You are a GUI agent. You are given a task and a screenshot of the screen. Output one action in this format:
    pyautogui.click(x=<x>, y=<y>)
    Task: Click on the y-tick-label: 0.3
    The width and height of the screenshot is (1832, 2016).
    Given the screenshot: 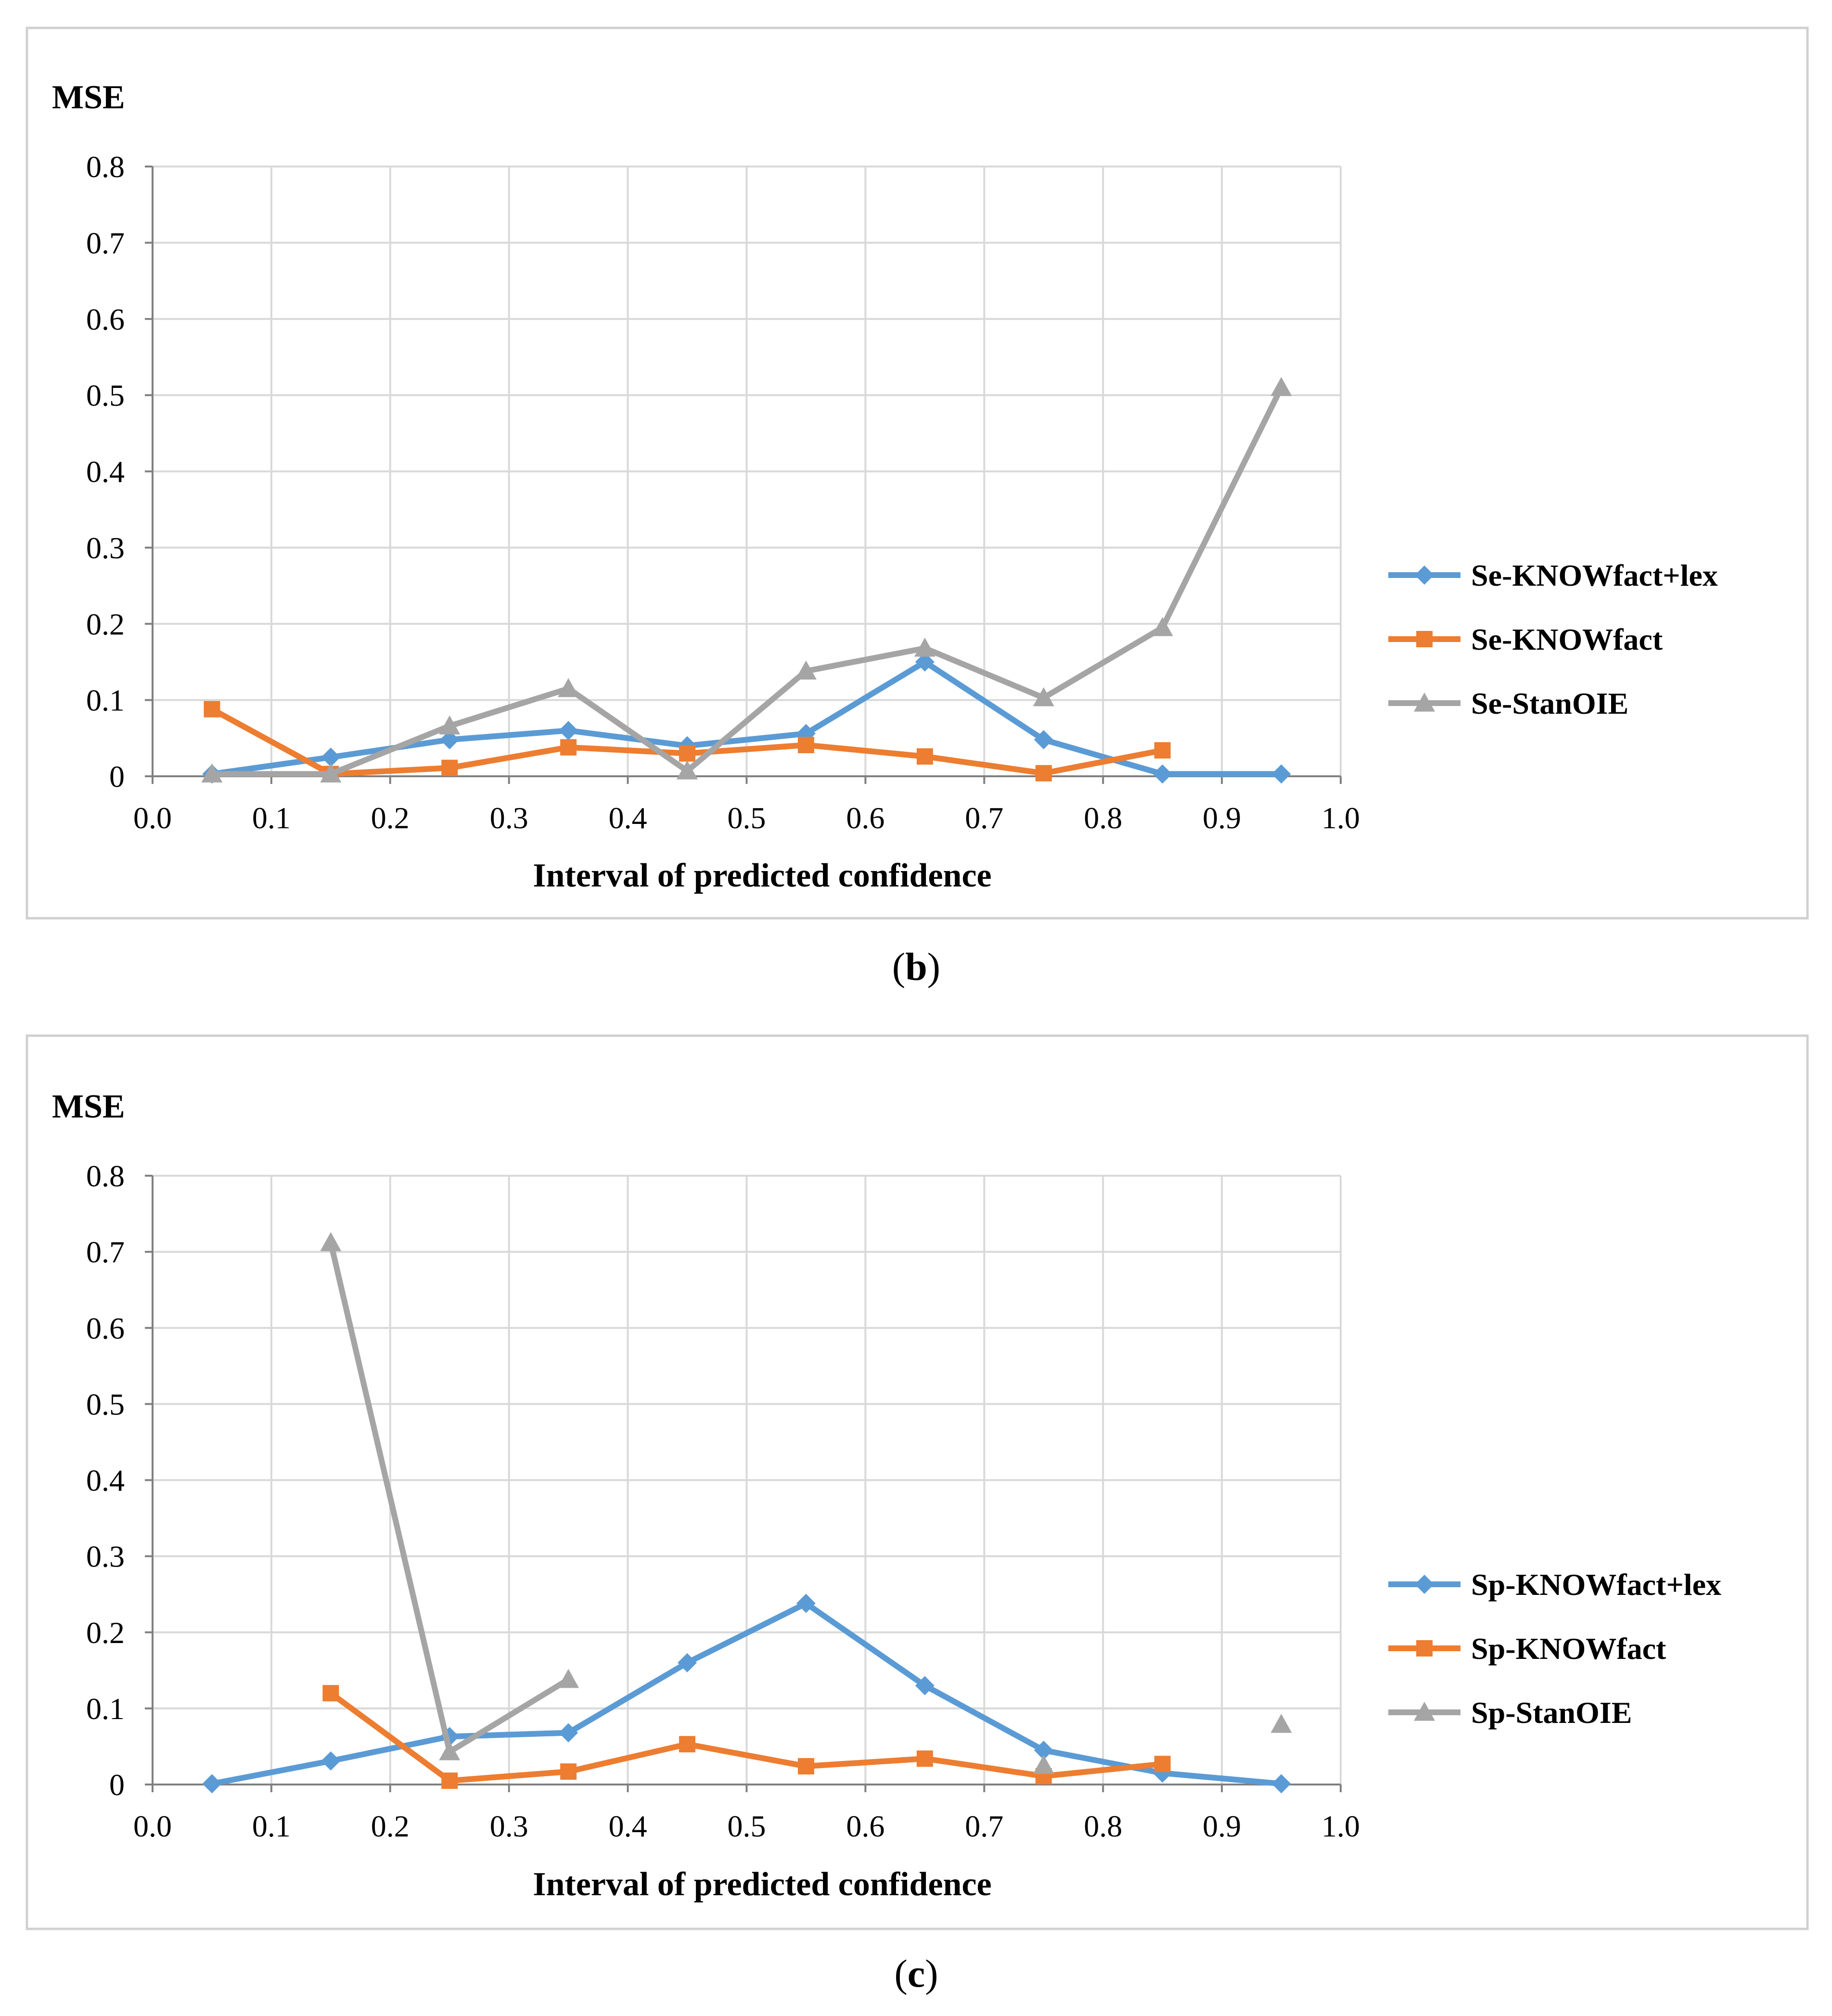 What is the action you would take?
    pyautogui.click(x=106, y=1557)
    